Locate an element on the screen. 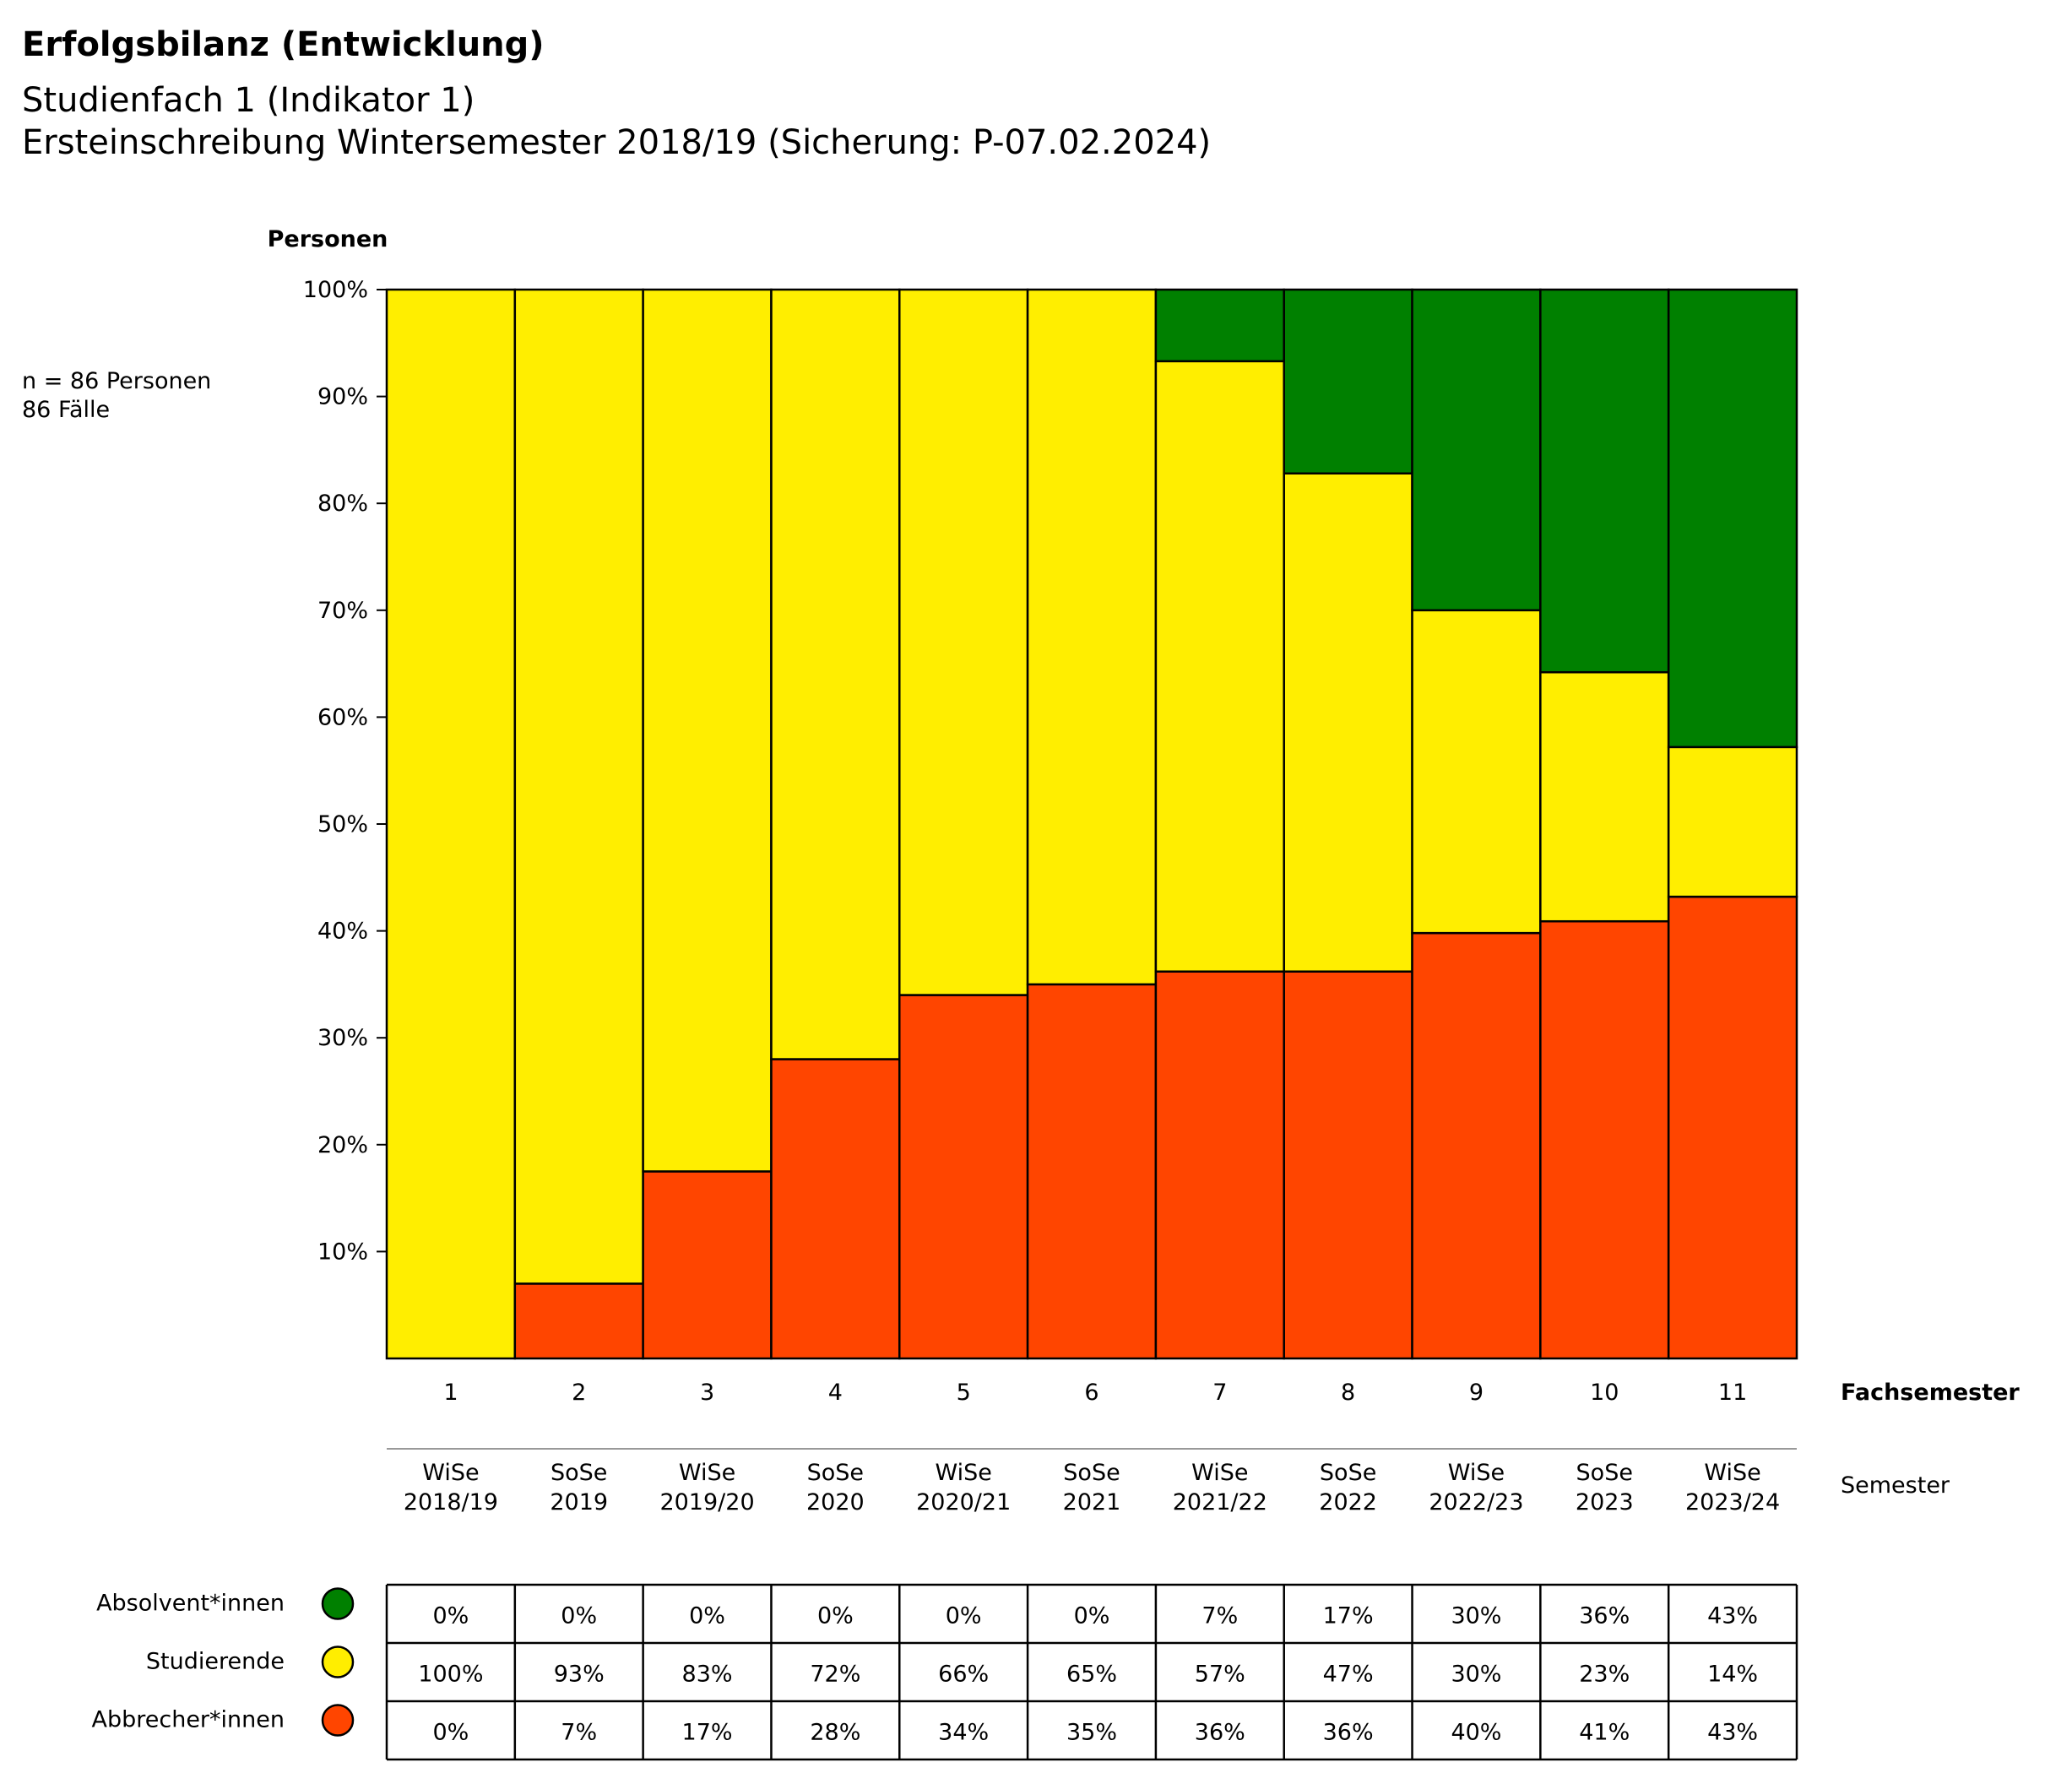 The width and height of the screenshot is (2072, 1773). y-tick-label: 70% is located at coordinates (342, 611).